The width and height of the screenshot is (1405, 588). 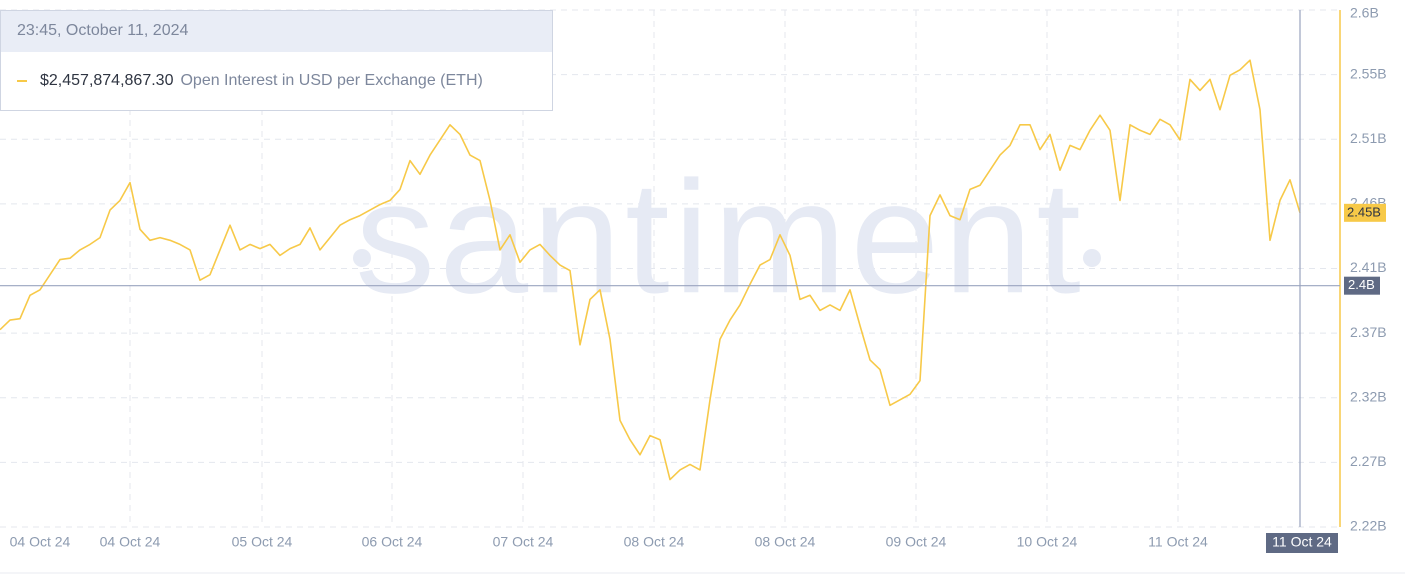 I want to click on y-tick-label: 2.6B, so click(x=1364, y=13).